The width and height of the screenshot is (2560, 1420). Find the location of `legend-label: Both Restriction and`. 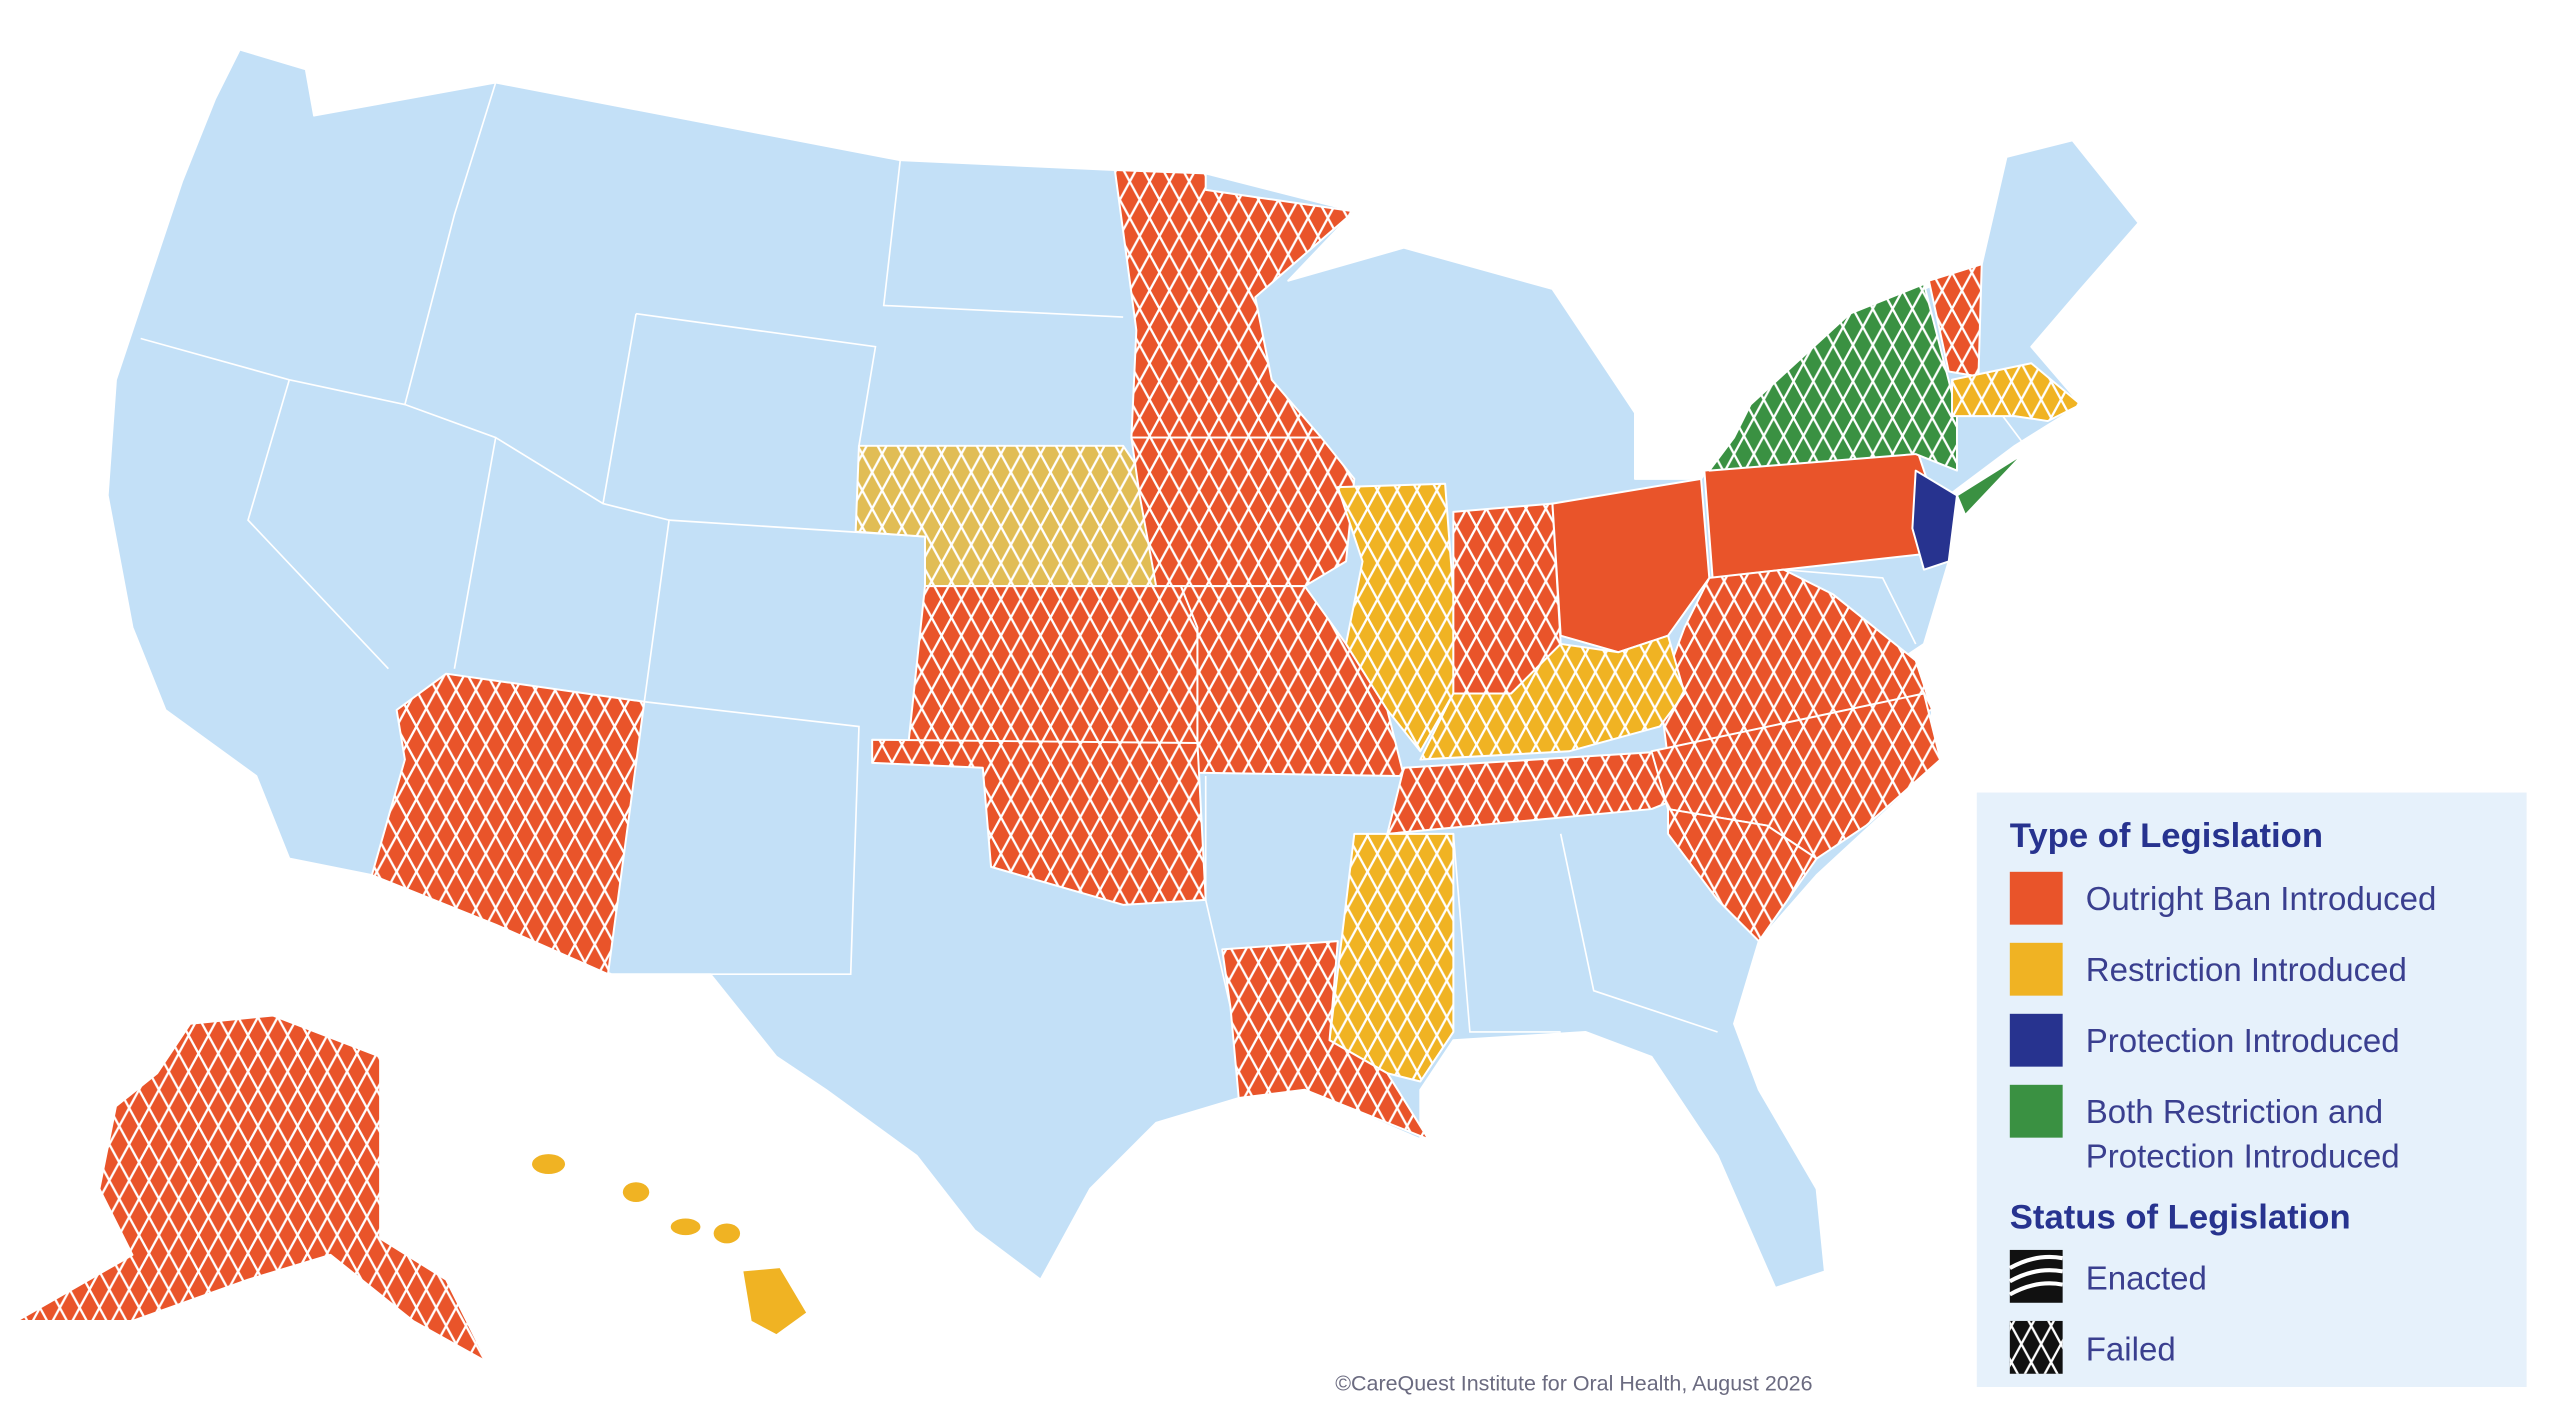

legend-label: Both Restriction and is located at coordinates (2234, 1111).